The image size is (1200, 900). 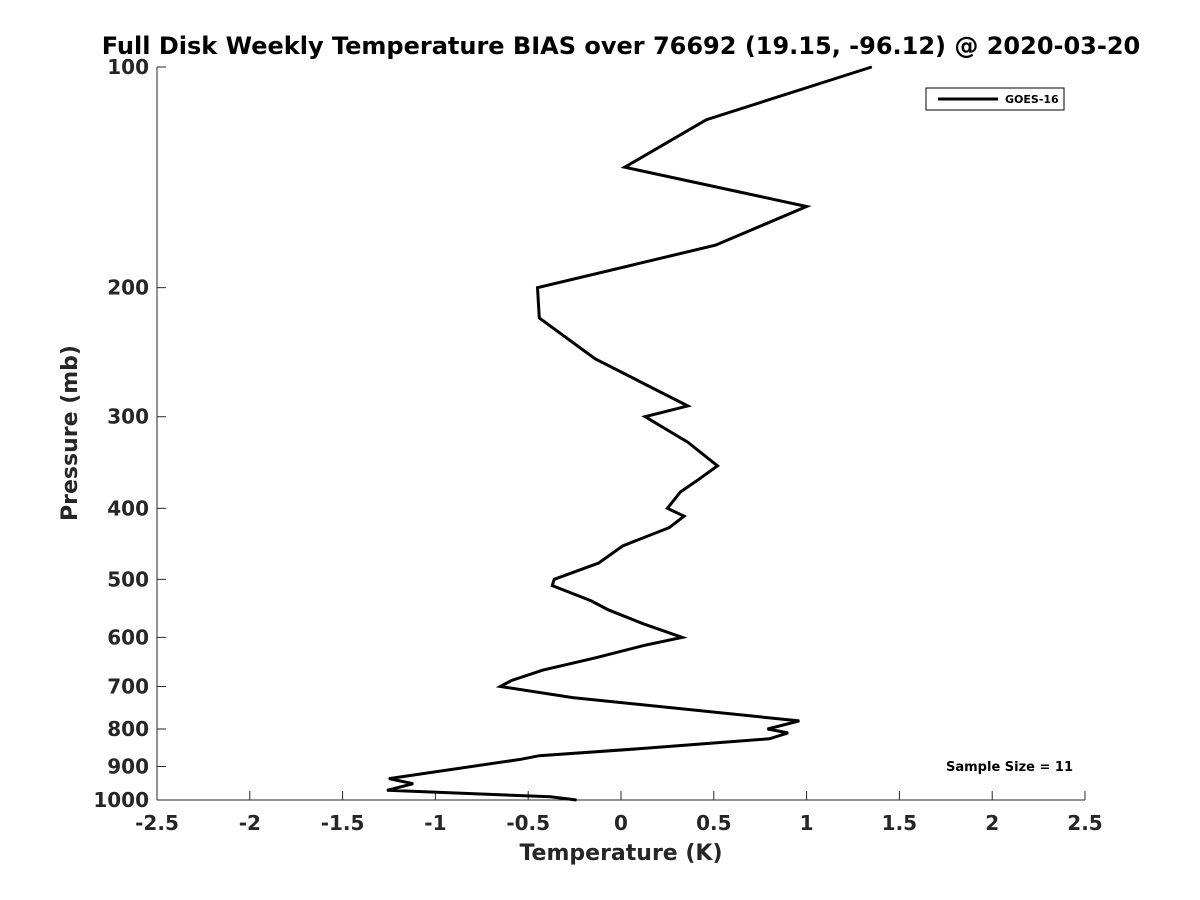 I want to click on x-tick-label: -2, so click(x=250, y=823).